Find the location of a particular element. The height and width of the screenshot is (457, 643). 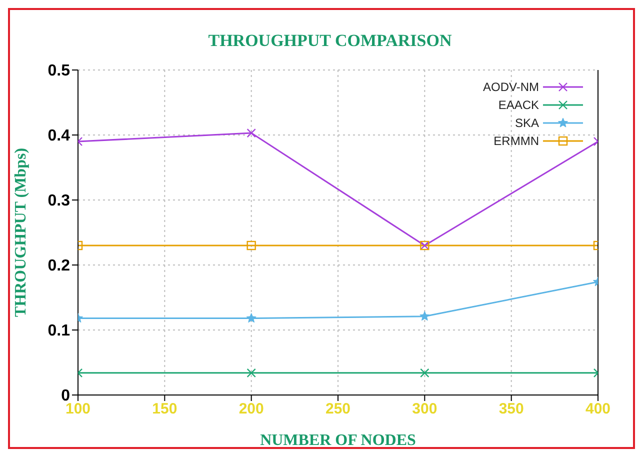

y-axis-title: THROUGHPUT (Mbps) is located at coordinates (21, 233).